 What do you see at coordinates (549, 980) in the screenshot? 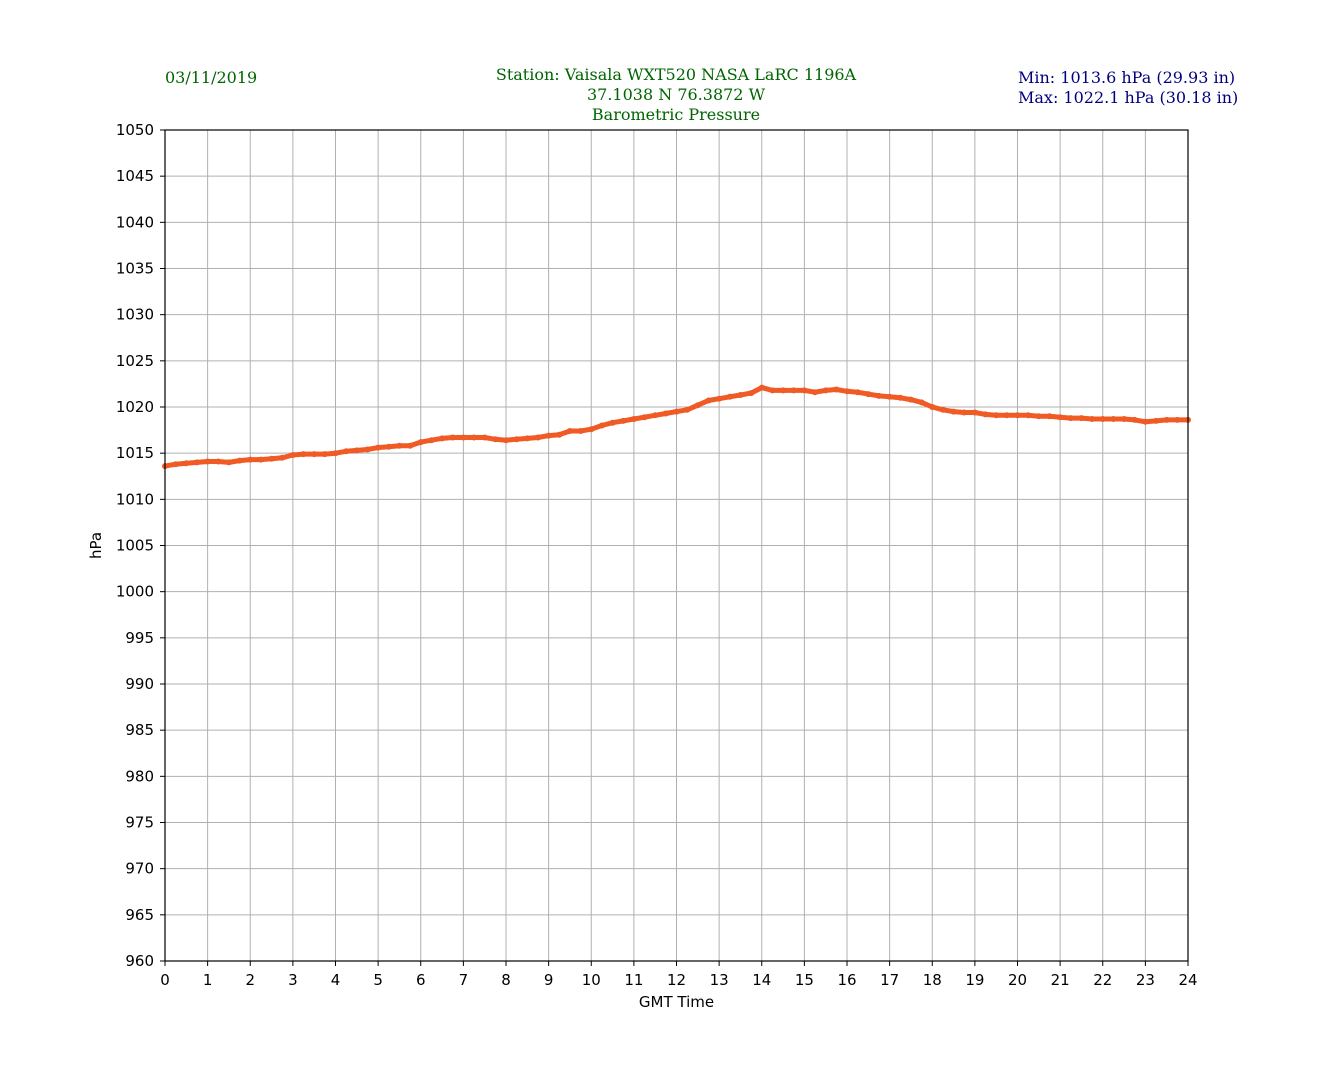
I see `x-tick-label: 9` at bounding box center [549, 980].